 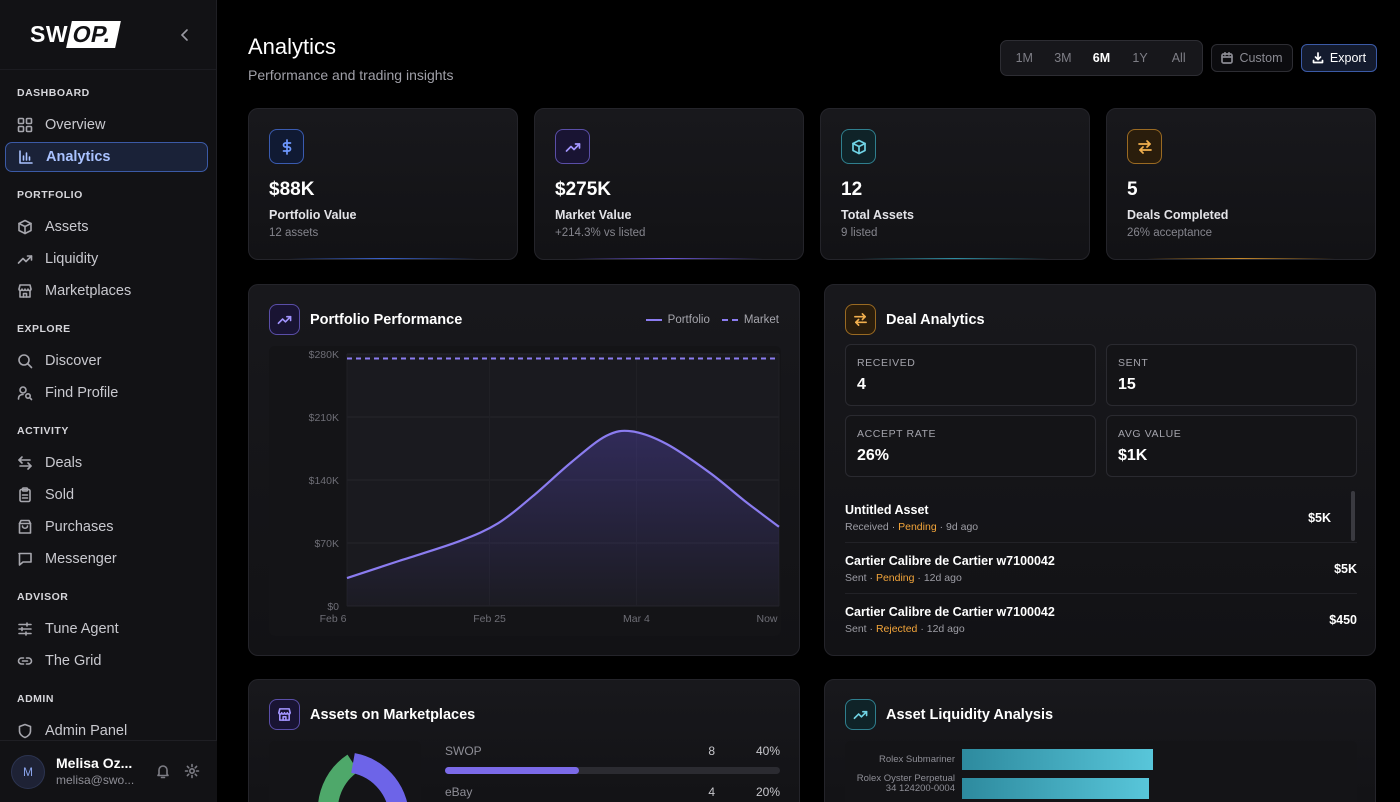 I want to click on marketplace-name: SWOP, so click(x=463, y=751).